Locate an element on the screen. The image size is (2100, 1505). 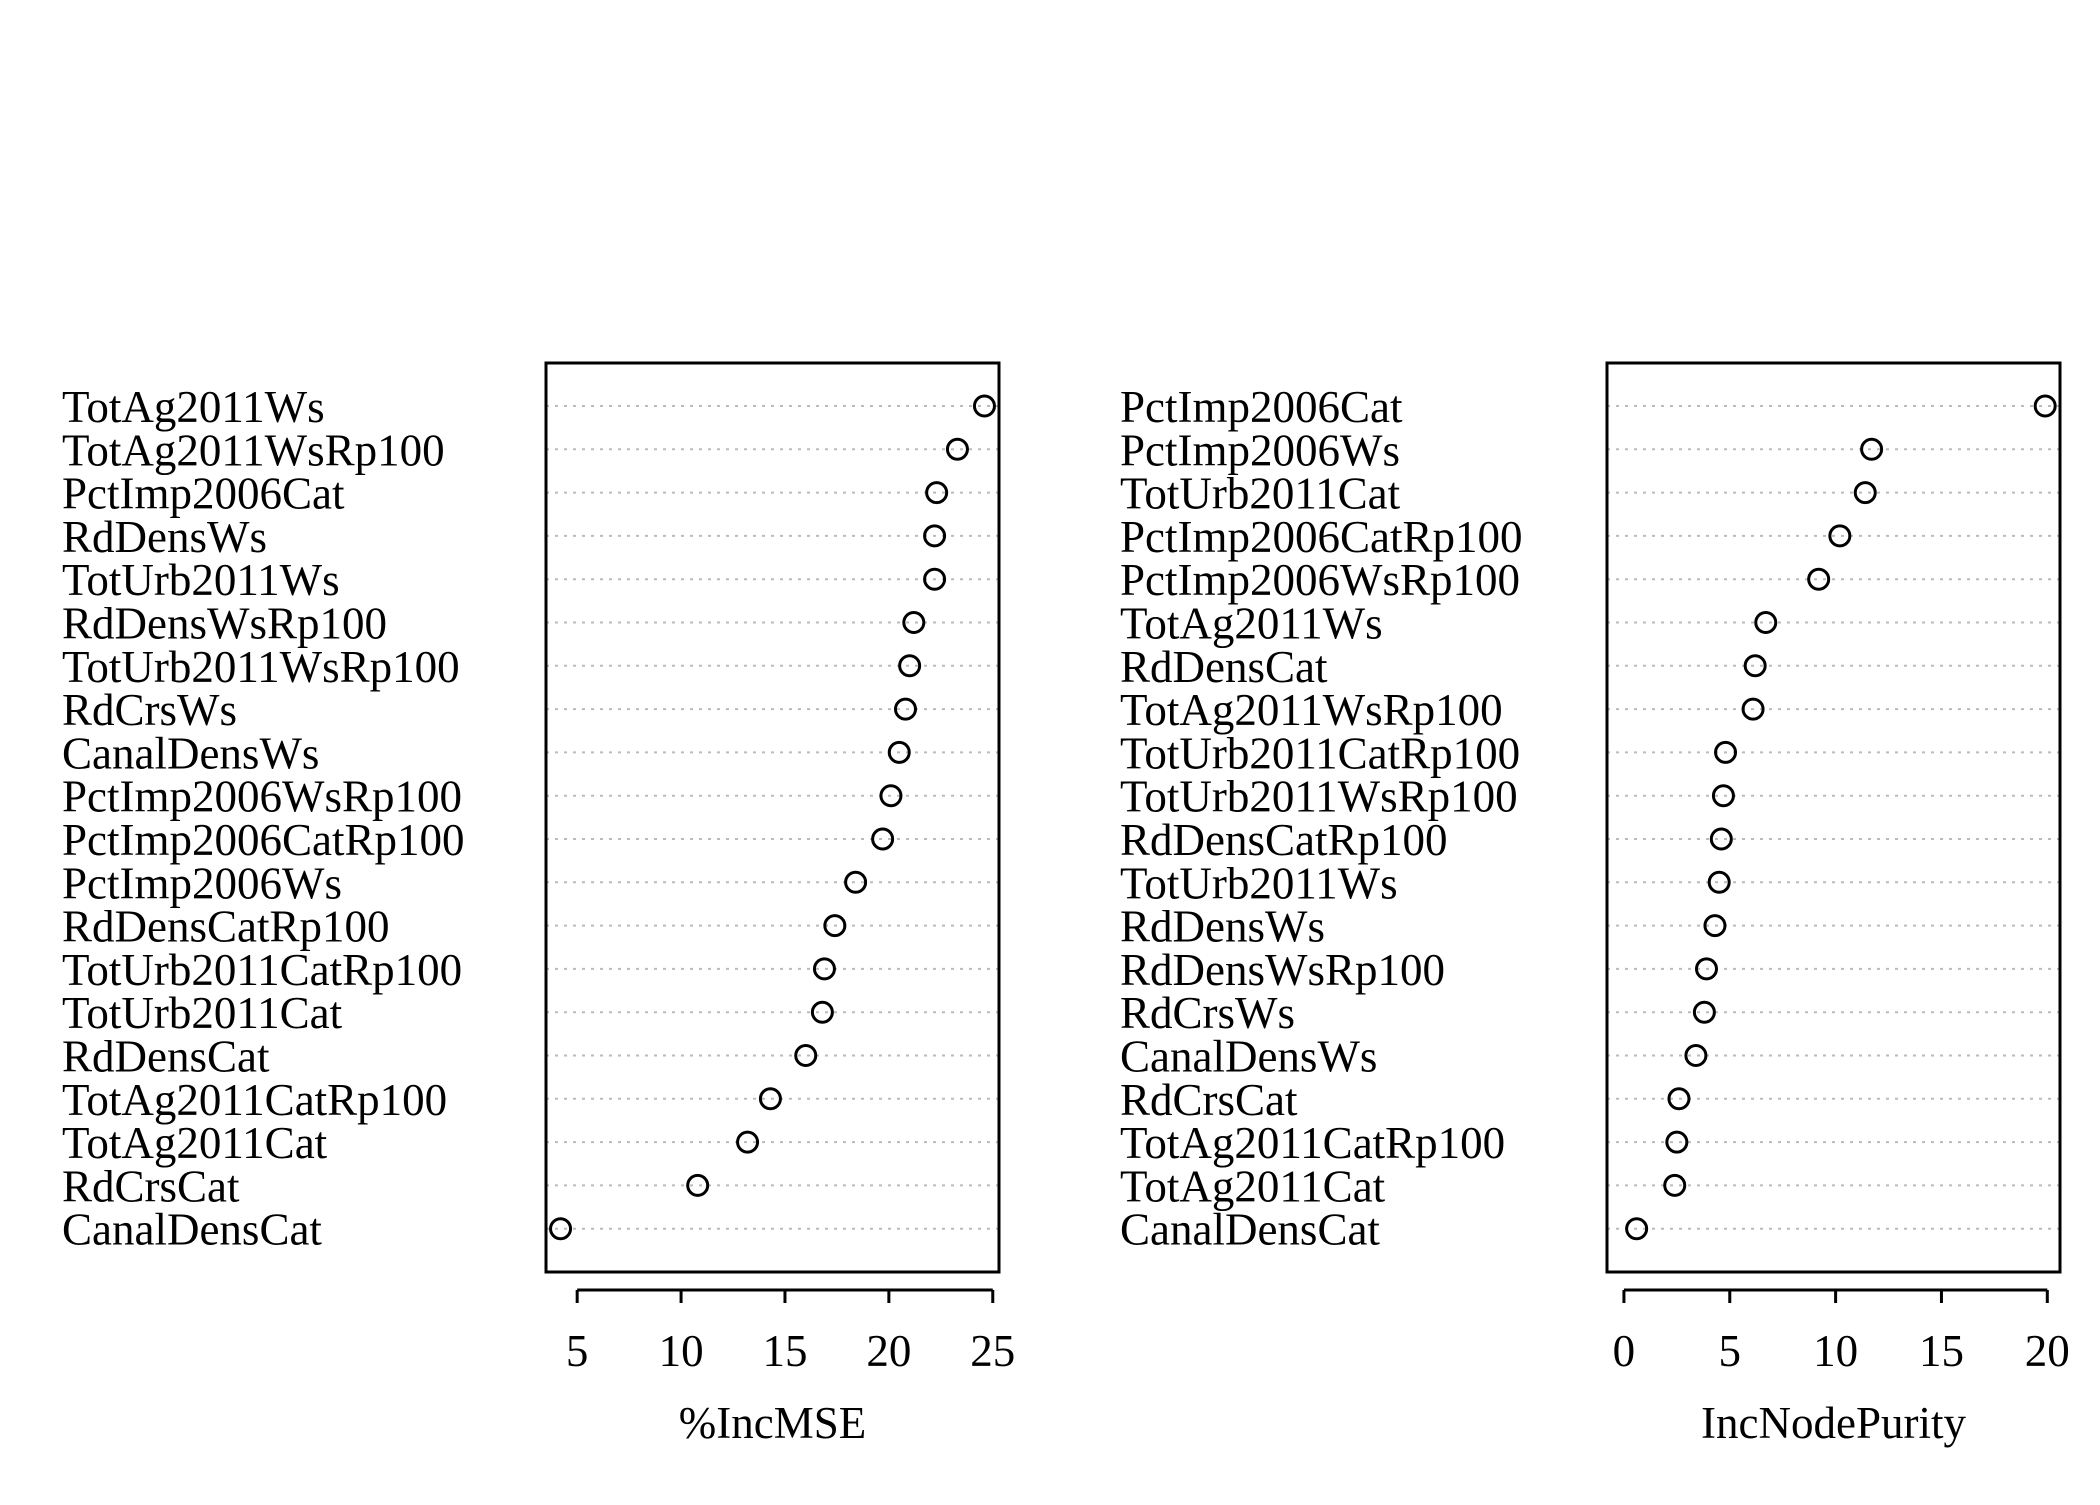
x-tick-label: 0 is located at coordinates (1624, 1351).